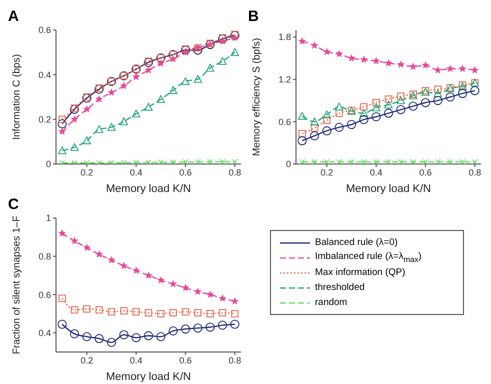  What do you see at coordinates (13, 204) in the screenshot?
I see `chart-title: C` at bounding box center [13, 204].